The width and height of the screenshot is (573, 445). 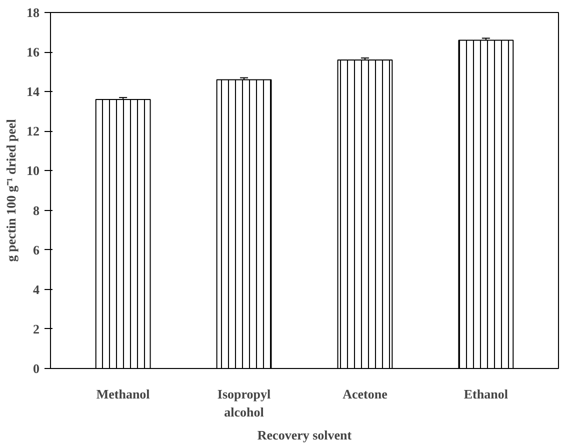 I want to click on y-tick-label: 6, so click(x=36, y=250).